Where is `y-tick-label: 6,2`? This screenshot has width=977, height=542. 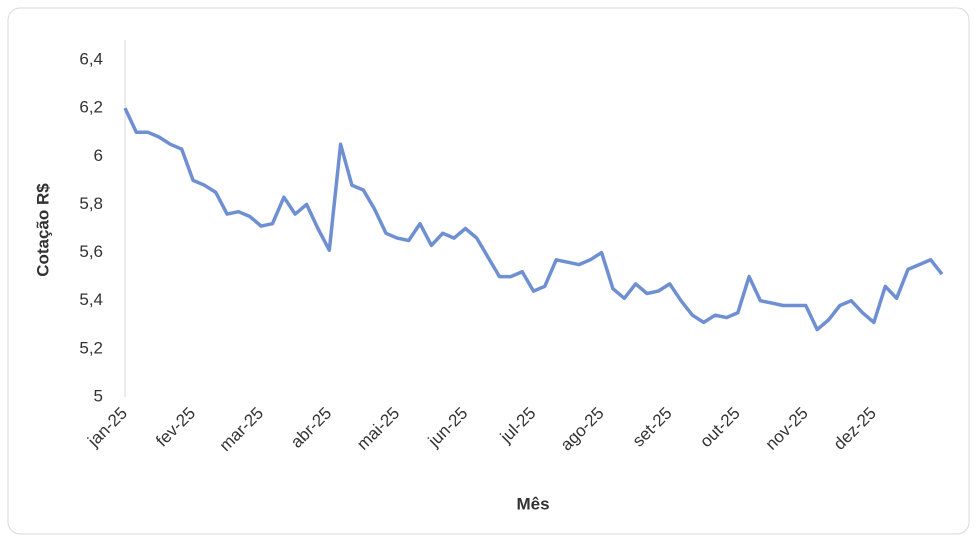
y-tick-label: 6,2 is located at coordinates (91, 107).